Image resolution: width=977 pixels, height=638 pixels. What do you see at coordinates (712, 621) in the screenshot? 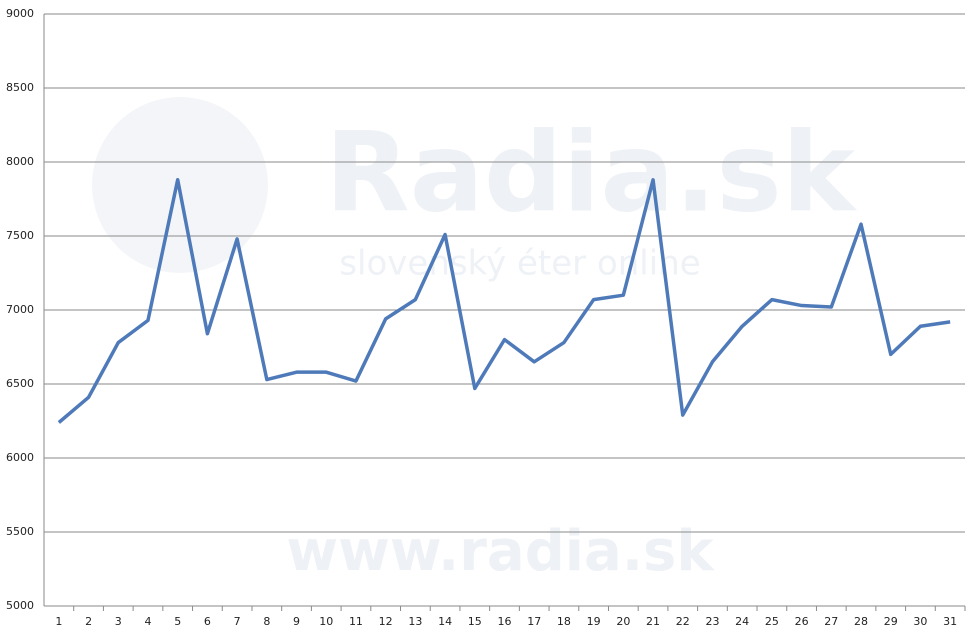
I see `x-tick-label: 23` at bounding box center [712, 621].